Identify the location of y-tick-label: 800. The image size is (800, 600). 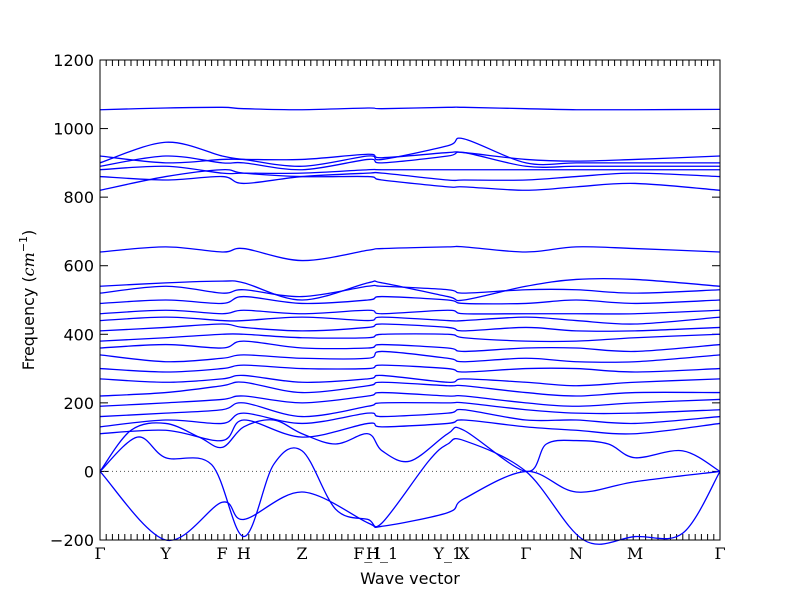
(78, 197).